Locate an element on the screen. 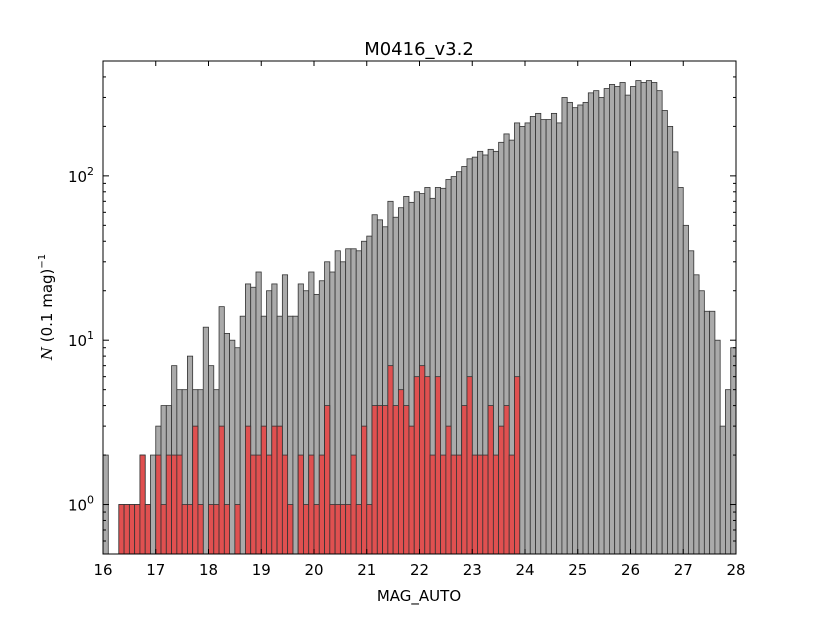  y-tick-label: 10⁰ is located at coordinates (81, 504).